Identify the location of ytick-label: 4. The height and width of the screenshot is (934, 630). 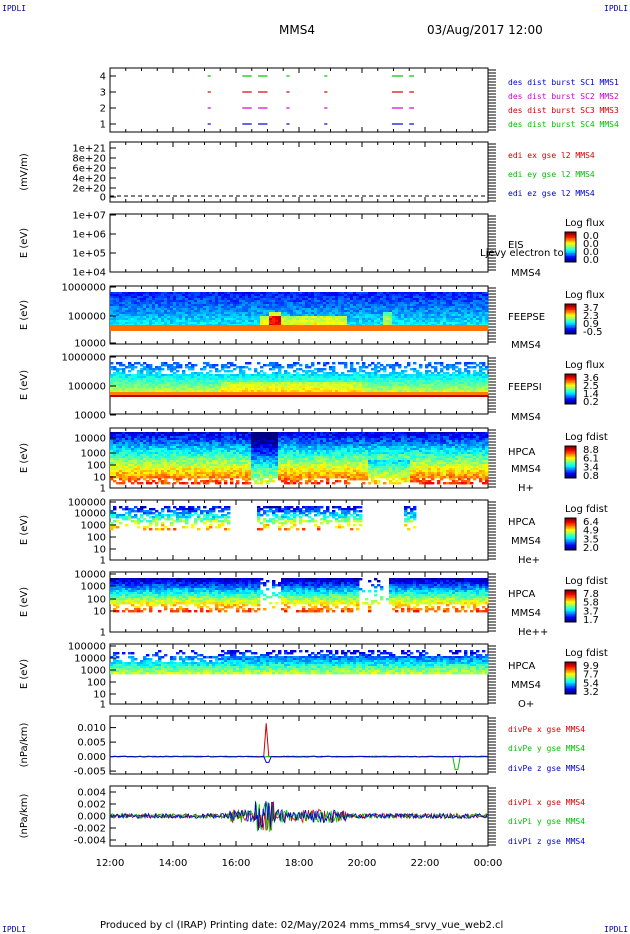
(103, 77).